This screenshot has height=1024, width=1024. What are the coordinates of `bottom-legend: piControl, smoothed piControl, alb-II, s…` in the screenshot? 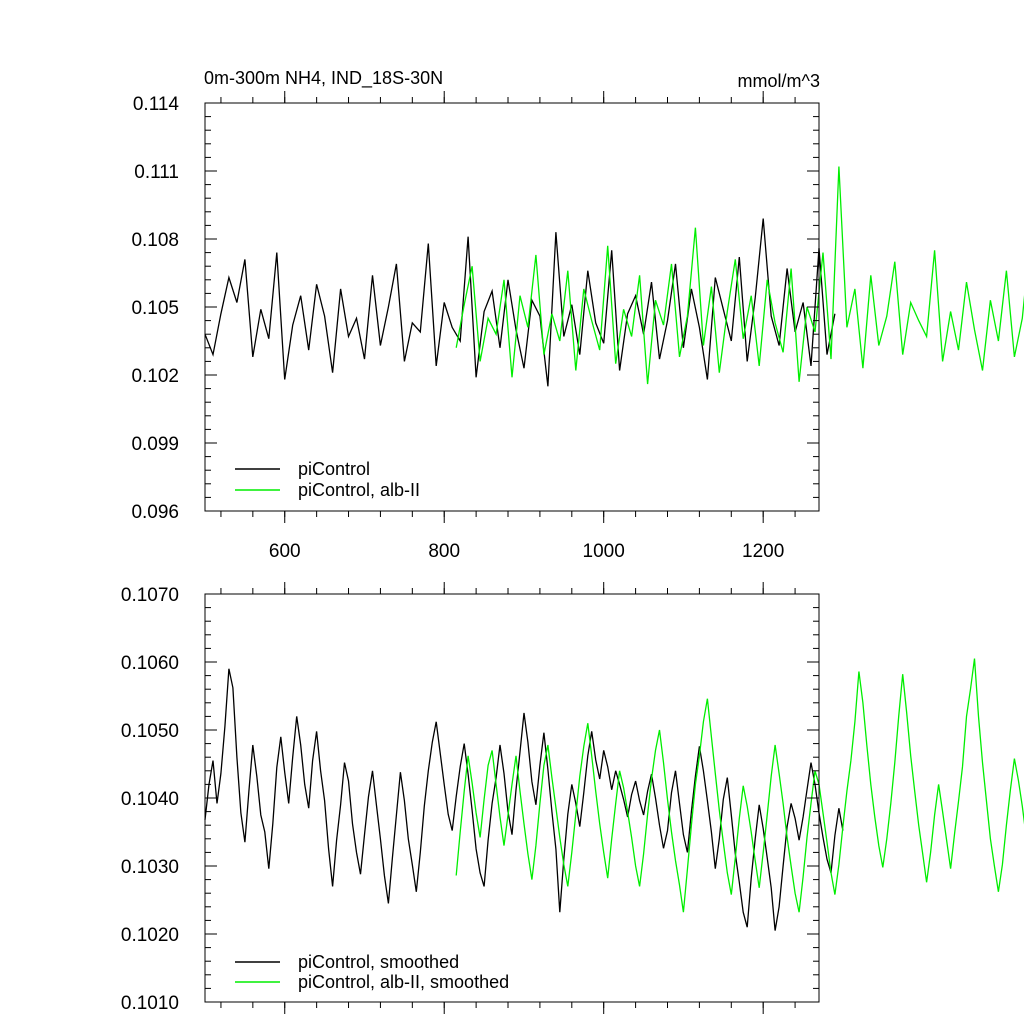 It's located at (372, 972).